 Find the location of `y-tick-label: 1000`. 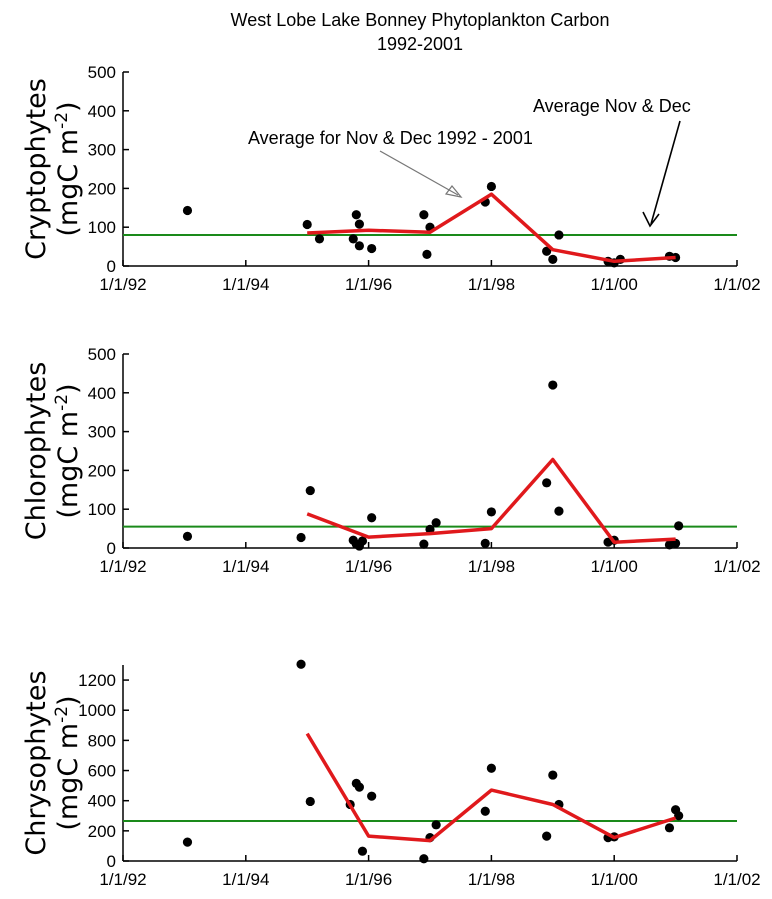

y-tick-label: 1000 is located at coordinates (97, 710).